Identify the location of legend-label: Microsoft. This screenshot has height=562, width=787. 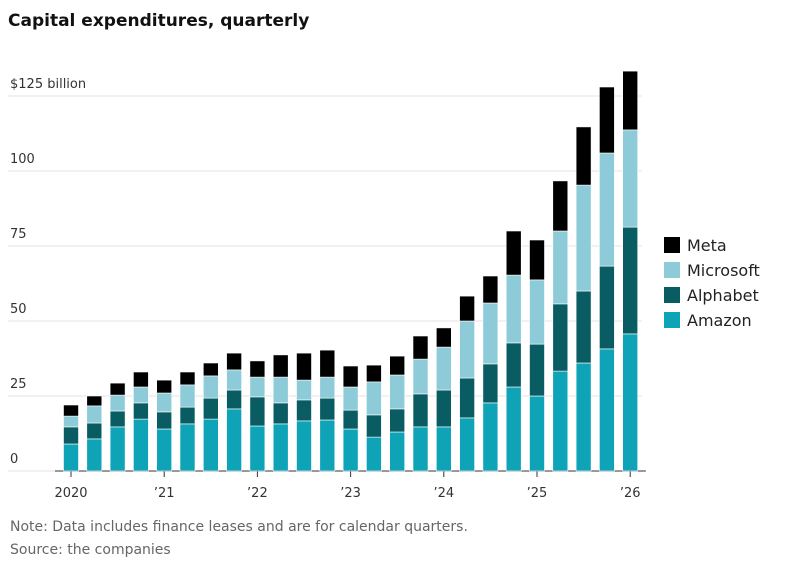
(723, 270).